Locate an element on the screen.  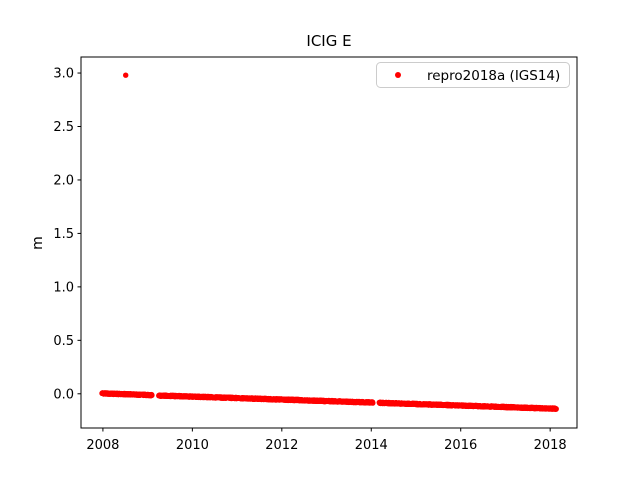
x-axis-ticks: 2008 2010 2012 2014 2016 2018 is located at coordinates (326, 440).